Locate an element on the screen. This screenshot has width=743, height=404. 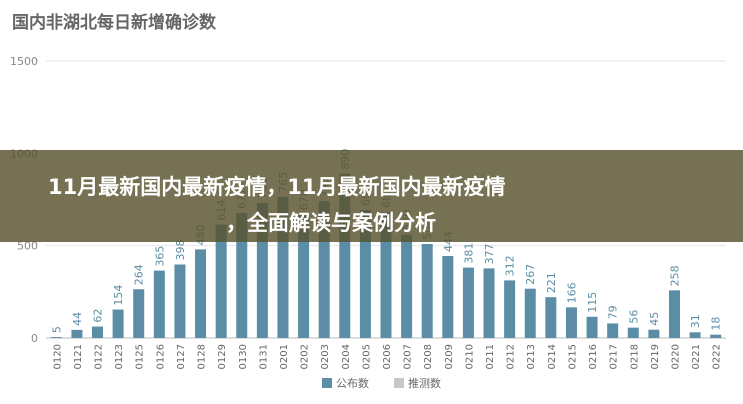
x-tick-label: 0122 is located at coordinates (99, 356).